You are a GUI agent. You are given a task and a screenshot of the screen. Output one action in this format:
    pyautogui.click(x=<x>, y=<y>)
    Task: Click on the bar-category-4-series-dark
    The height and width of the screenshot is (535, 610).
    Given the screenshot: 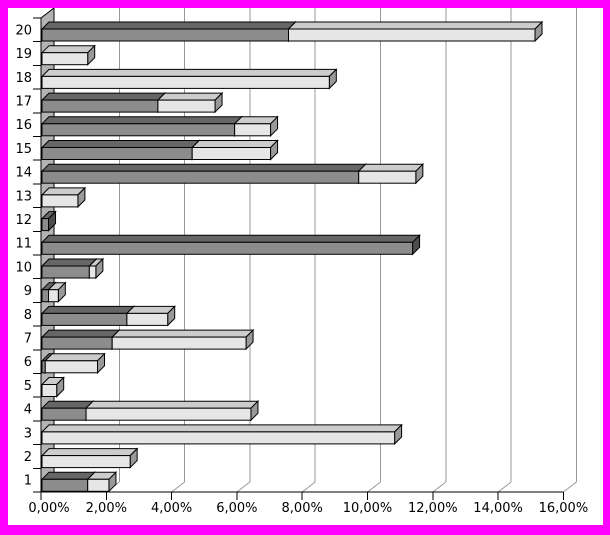 What is the action you would take?
    pyautogui.click(x=67, y=410)
    